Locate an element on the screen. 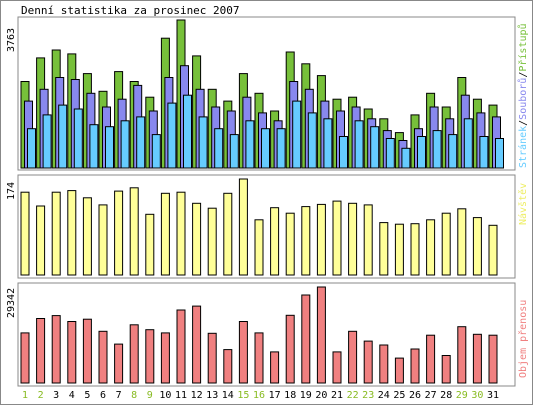 Image resolution: width=533 pixels, height=405 pixels. day-label: 1 is located at coordinates (25, 395).